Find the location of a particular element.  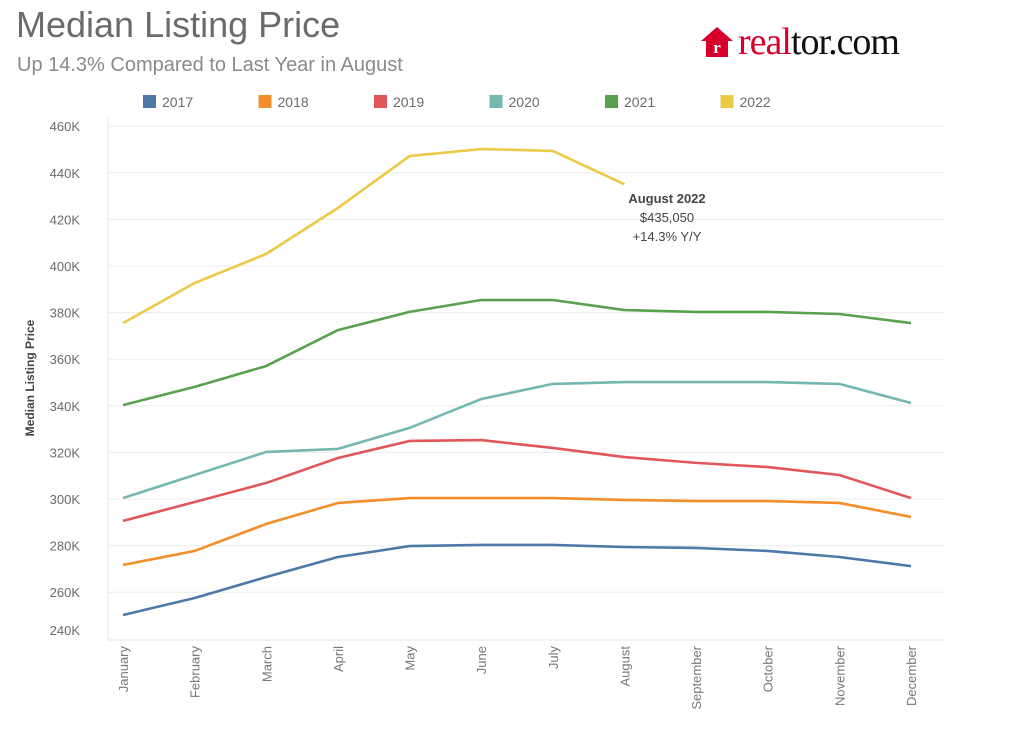

legend-swatch-2018 is located at coordinates (265, 101).